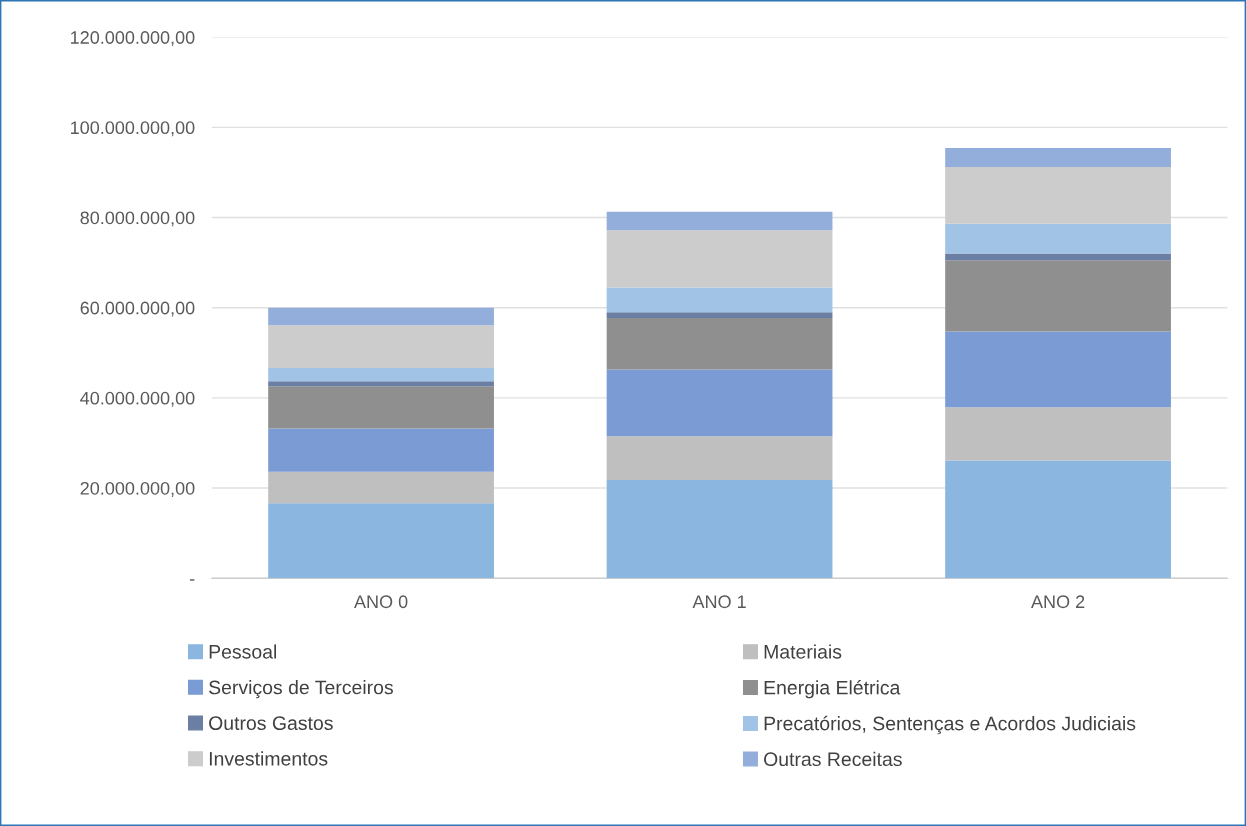  What do you see at coordinates (192, 580) in the screenshot?
I see `y-tick-label: -` at bounding box center [192, 580].